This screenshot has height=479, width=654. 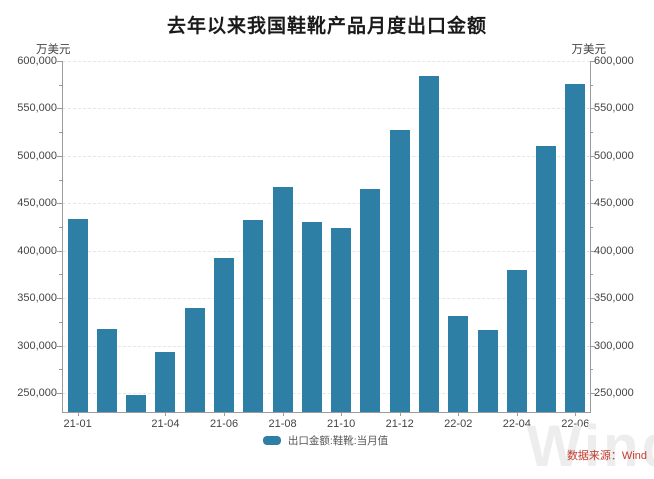 What do you see at coordinates (37, 298) in the screenshot?
I see `y-axis-label-left-350000: 350,000` at bounding box center [37, 298].